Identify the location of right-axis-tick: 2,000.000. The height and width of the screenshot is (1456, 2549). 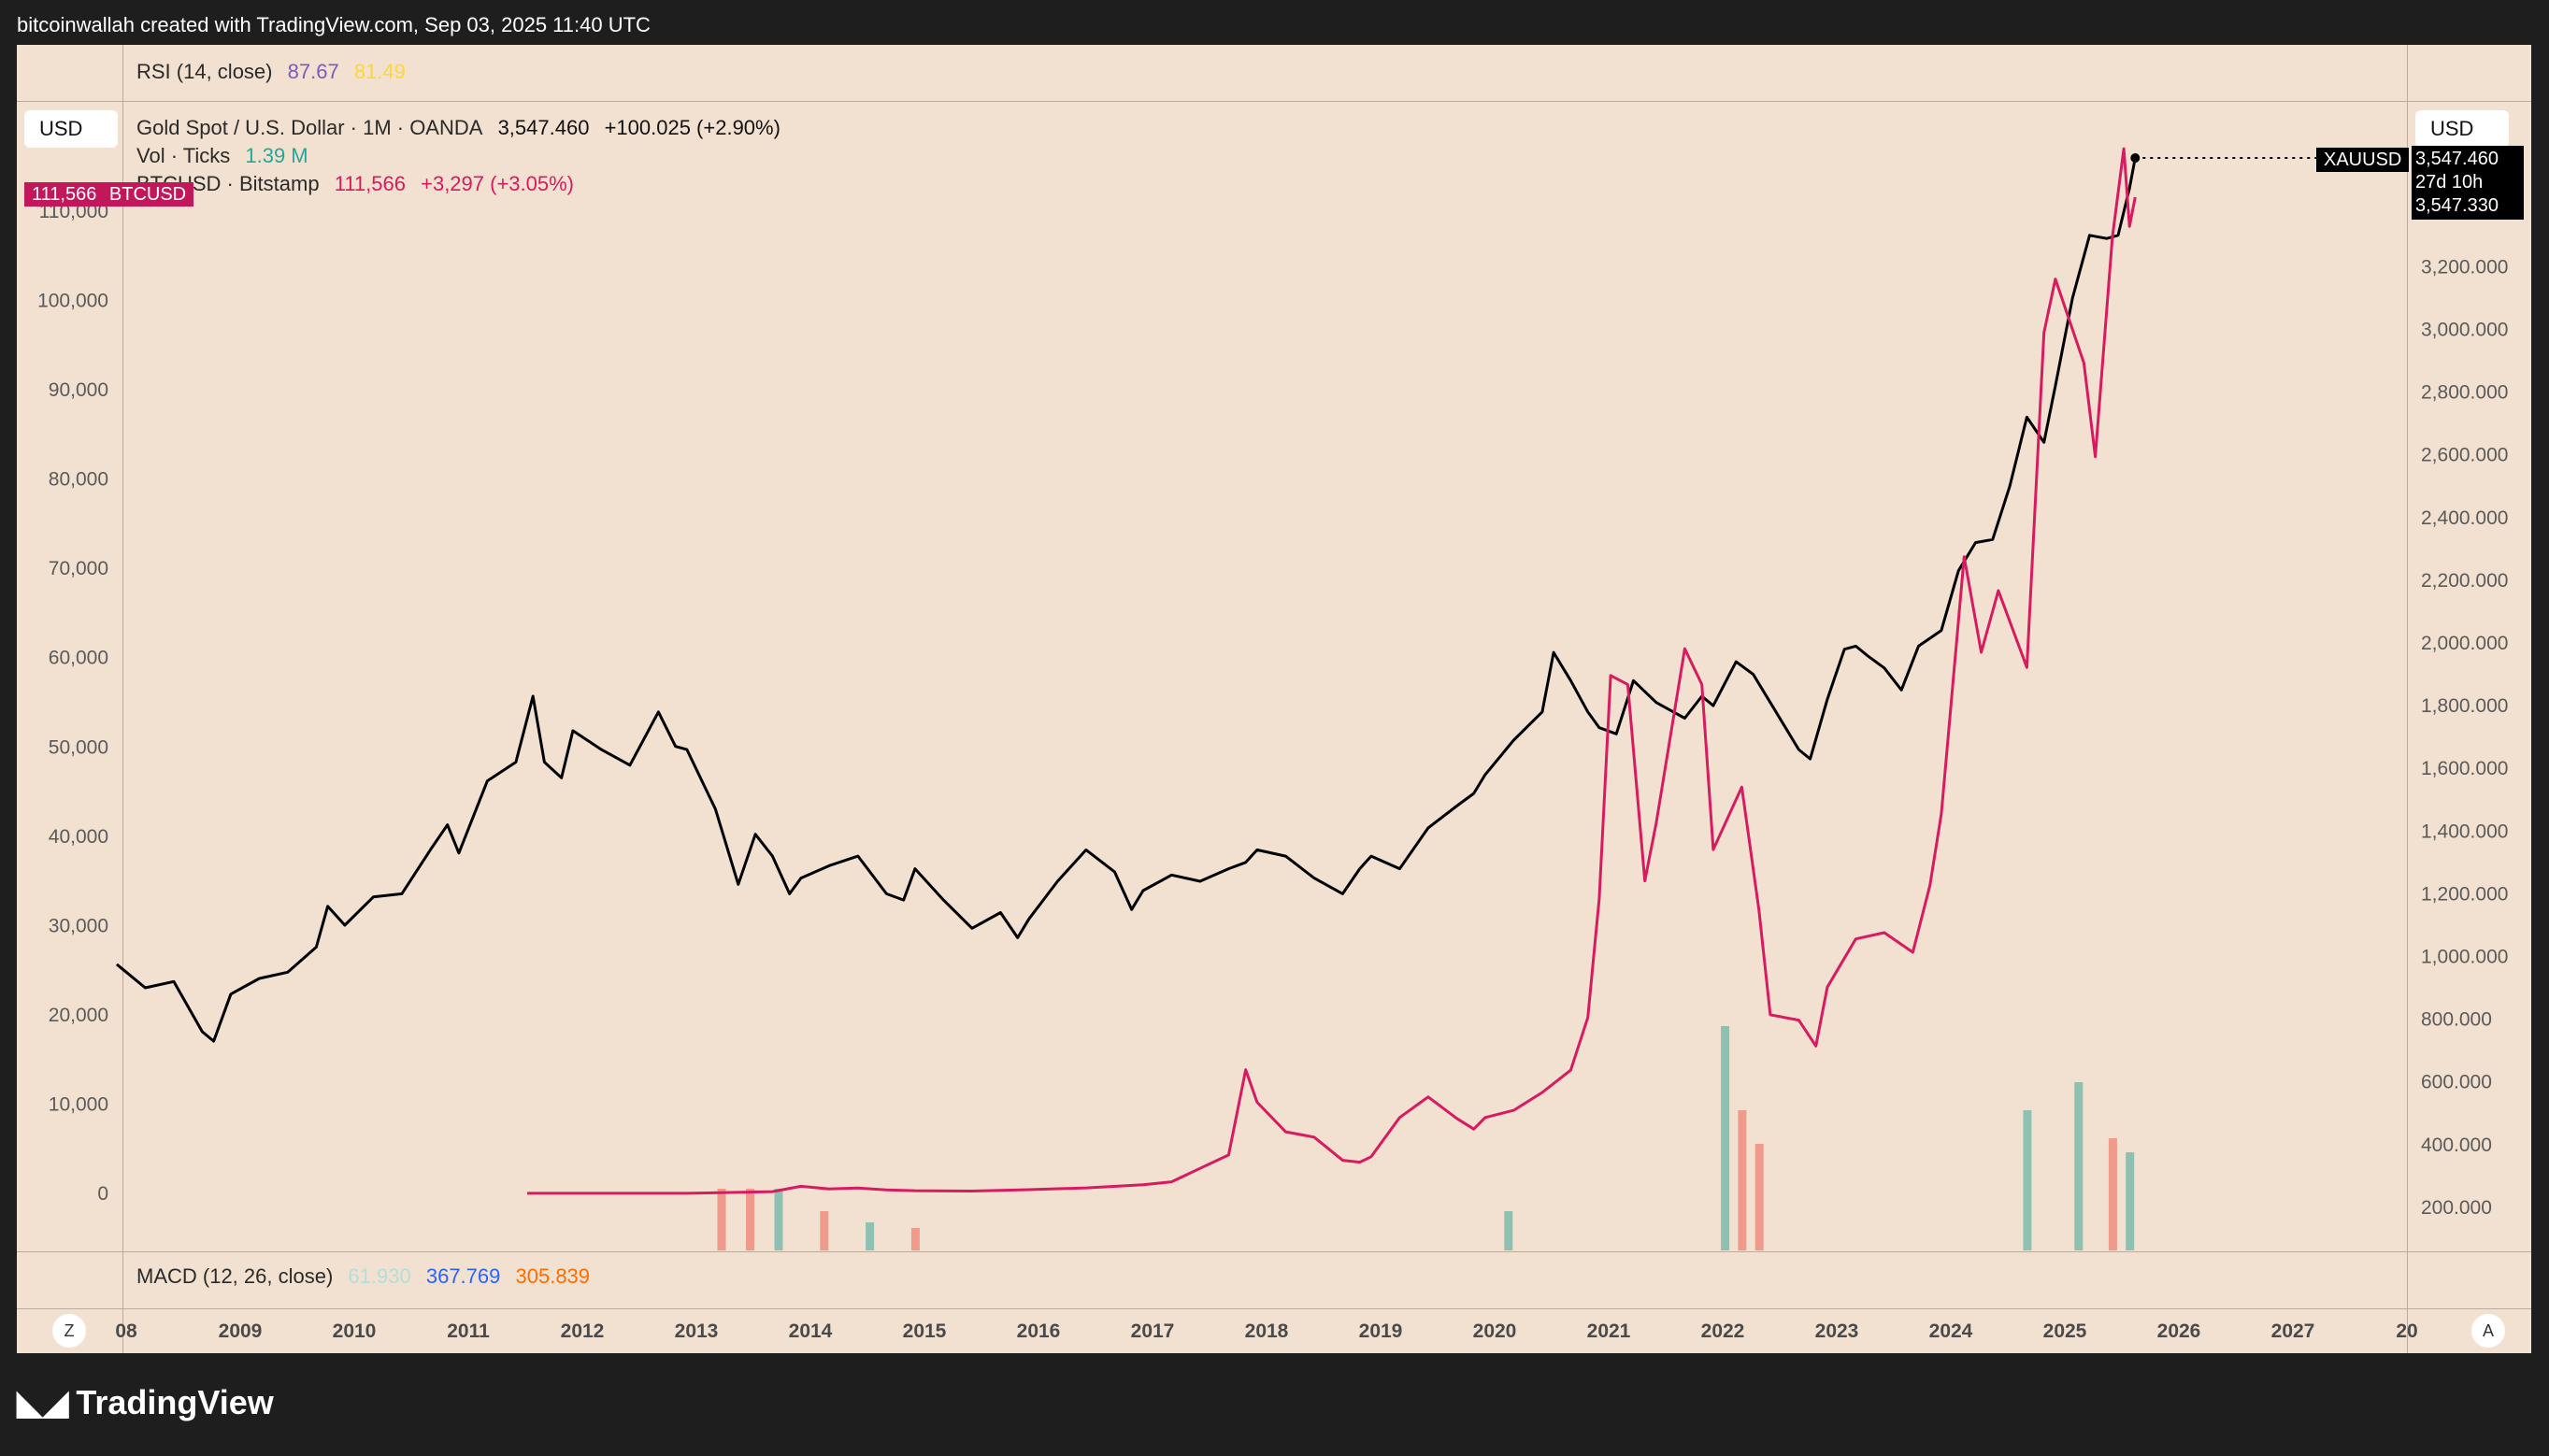
(2464, 643).